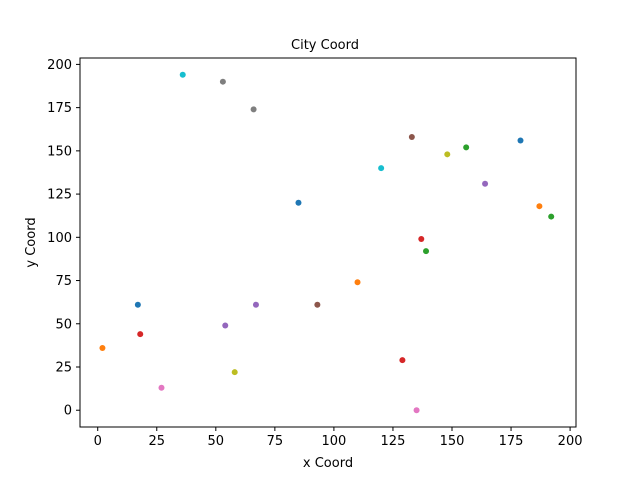 The height and width of the screenshot is (480, 640). I want to click on x-tick-label: 175, so click(511, 441).